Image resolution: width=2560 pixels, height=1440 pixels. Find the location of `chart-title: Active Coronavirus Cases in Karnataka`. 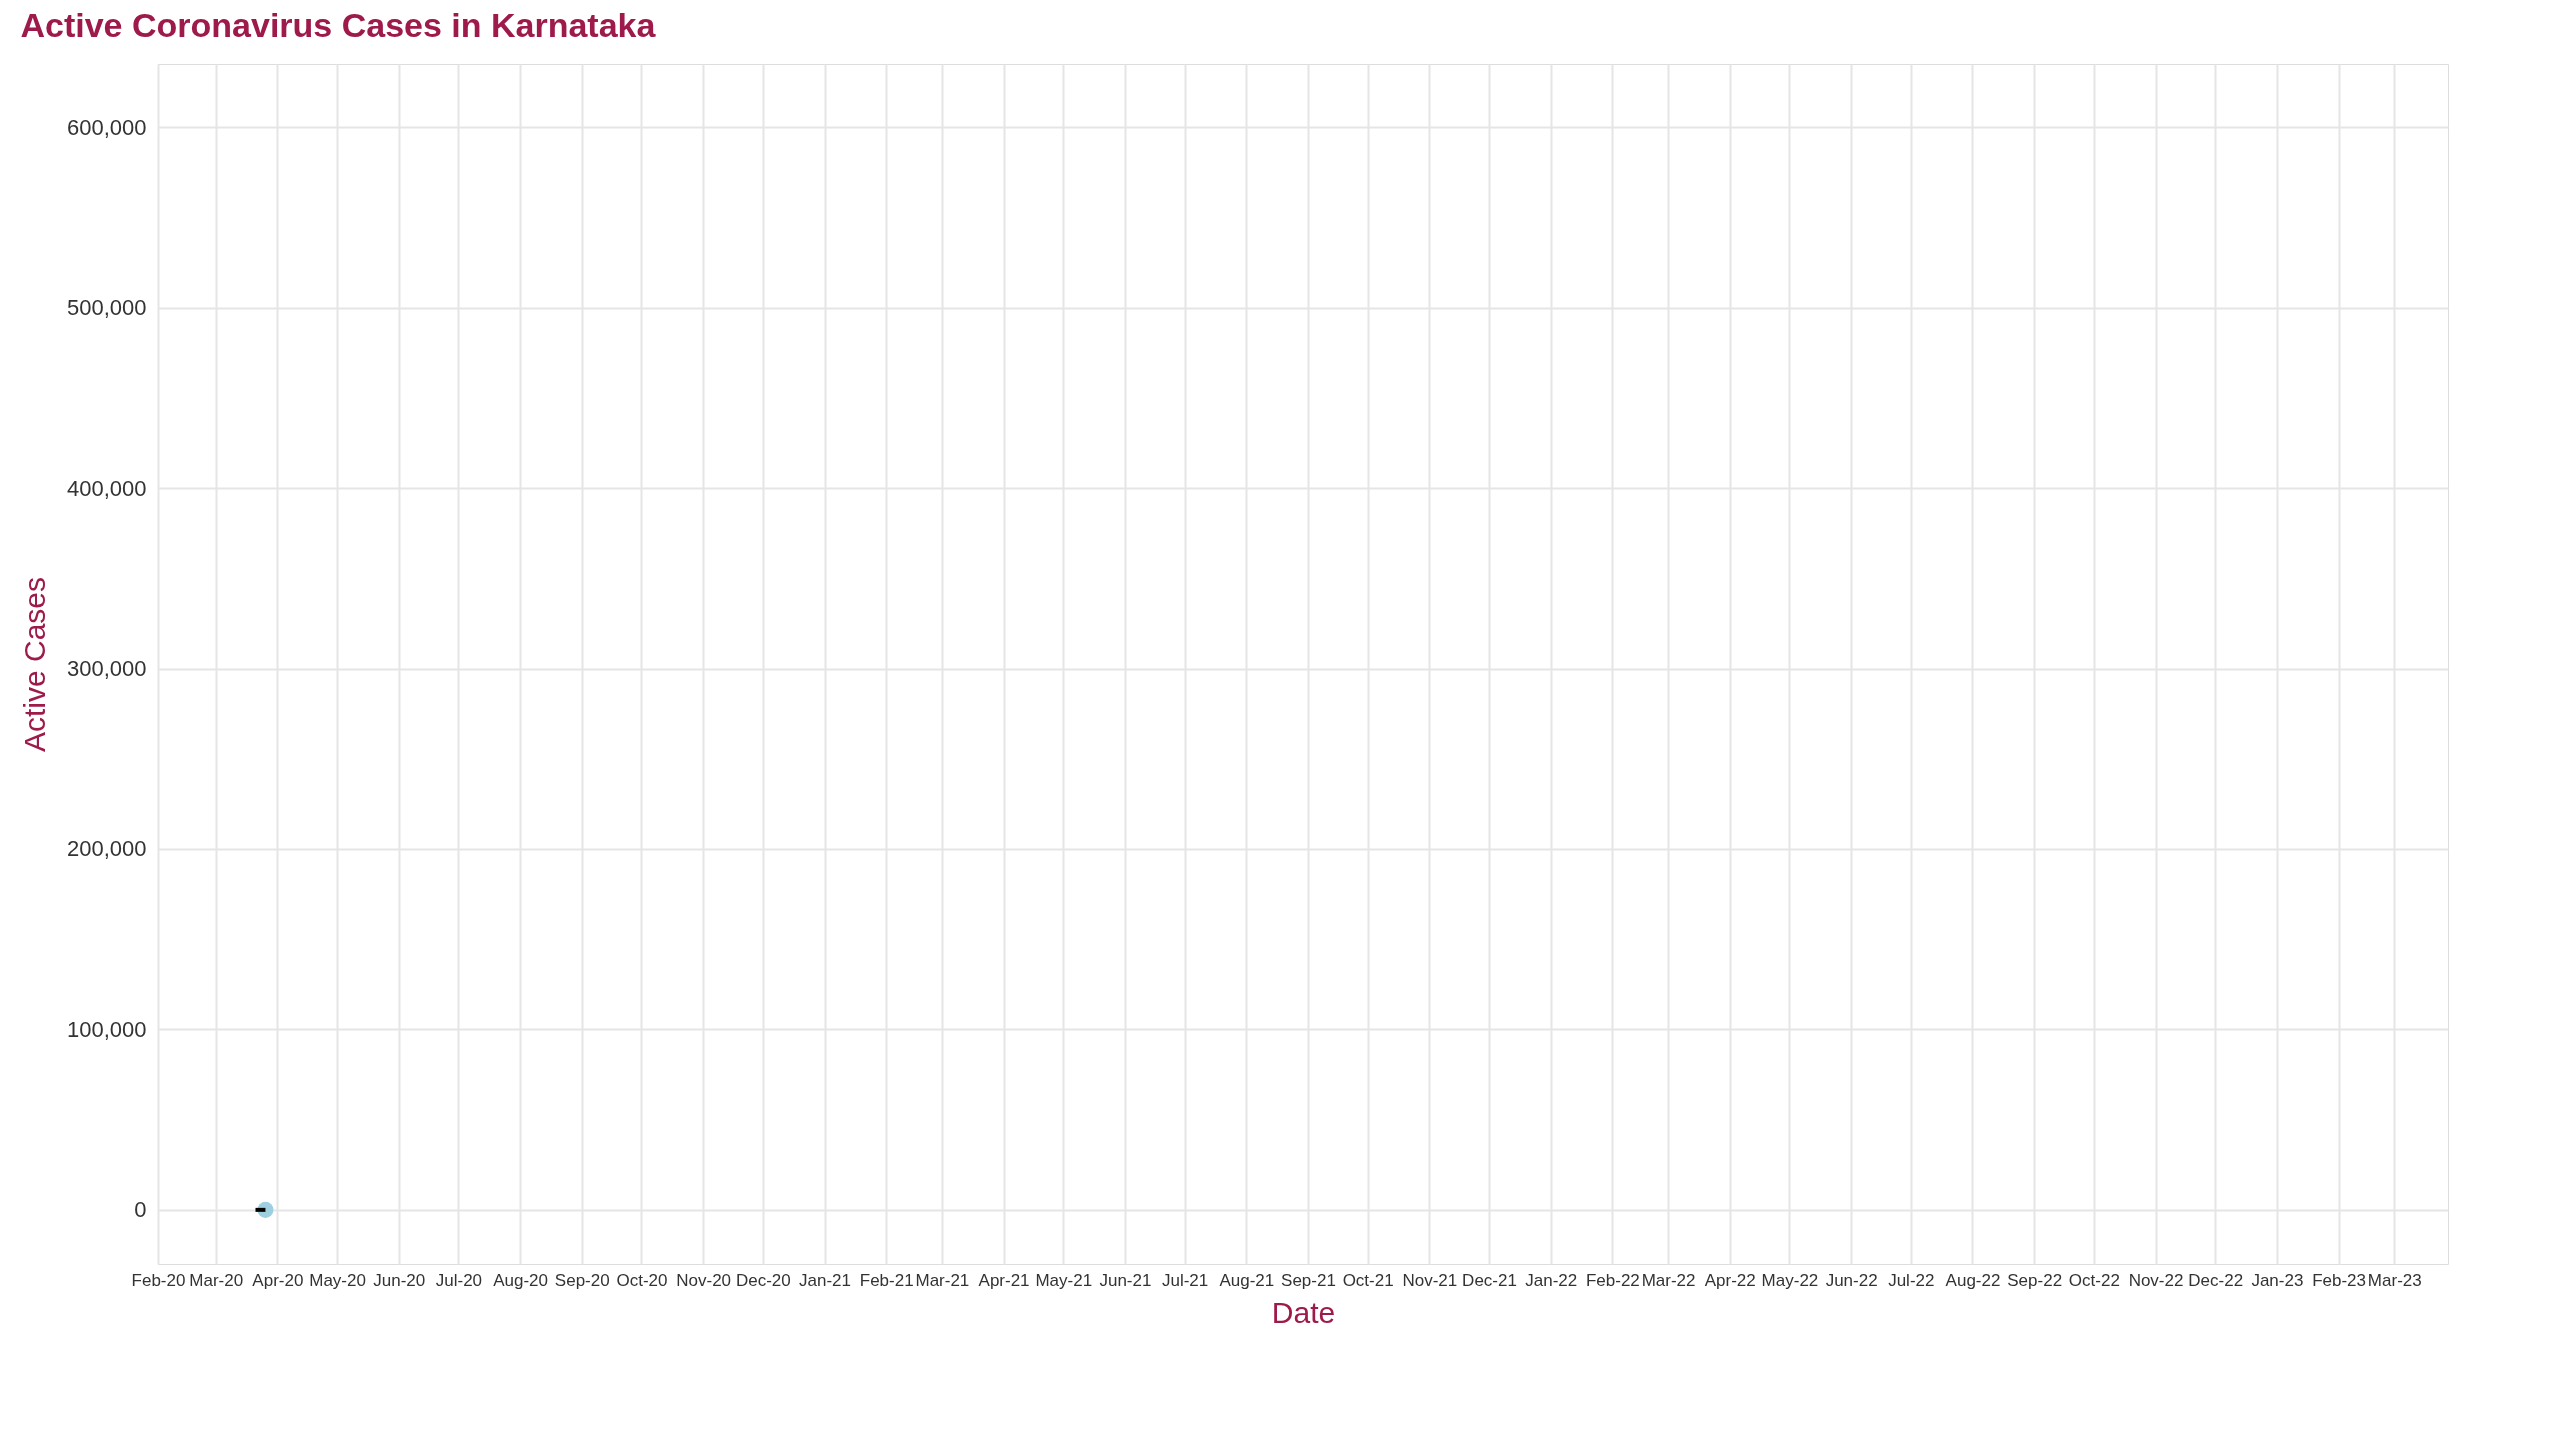

chart-title: Active Coronavirus Cases in Karnataka is located at coordinates (338, 25).